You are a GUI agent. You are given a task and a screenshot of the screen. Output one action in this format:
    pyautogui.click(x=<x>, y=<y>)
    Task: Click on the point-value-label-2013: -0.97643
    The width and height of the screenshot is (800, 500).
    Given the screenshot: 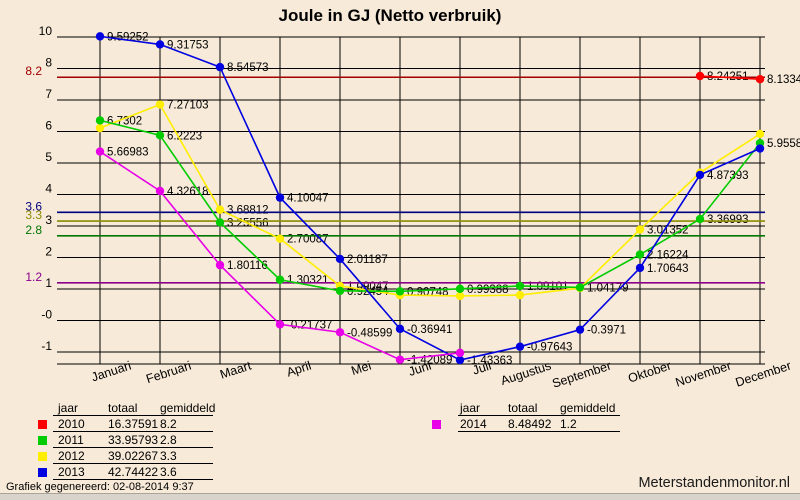 What is the action you would take?
    pyautogui.click(x=549, y=348)
    